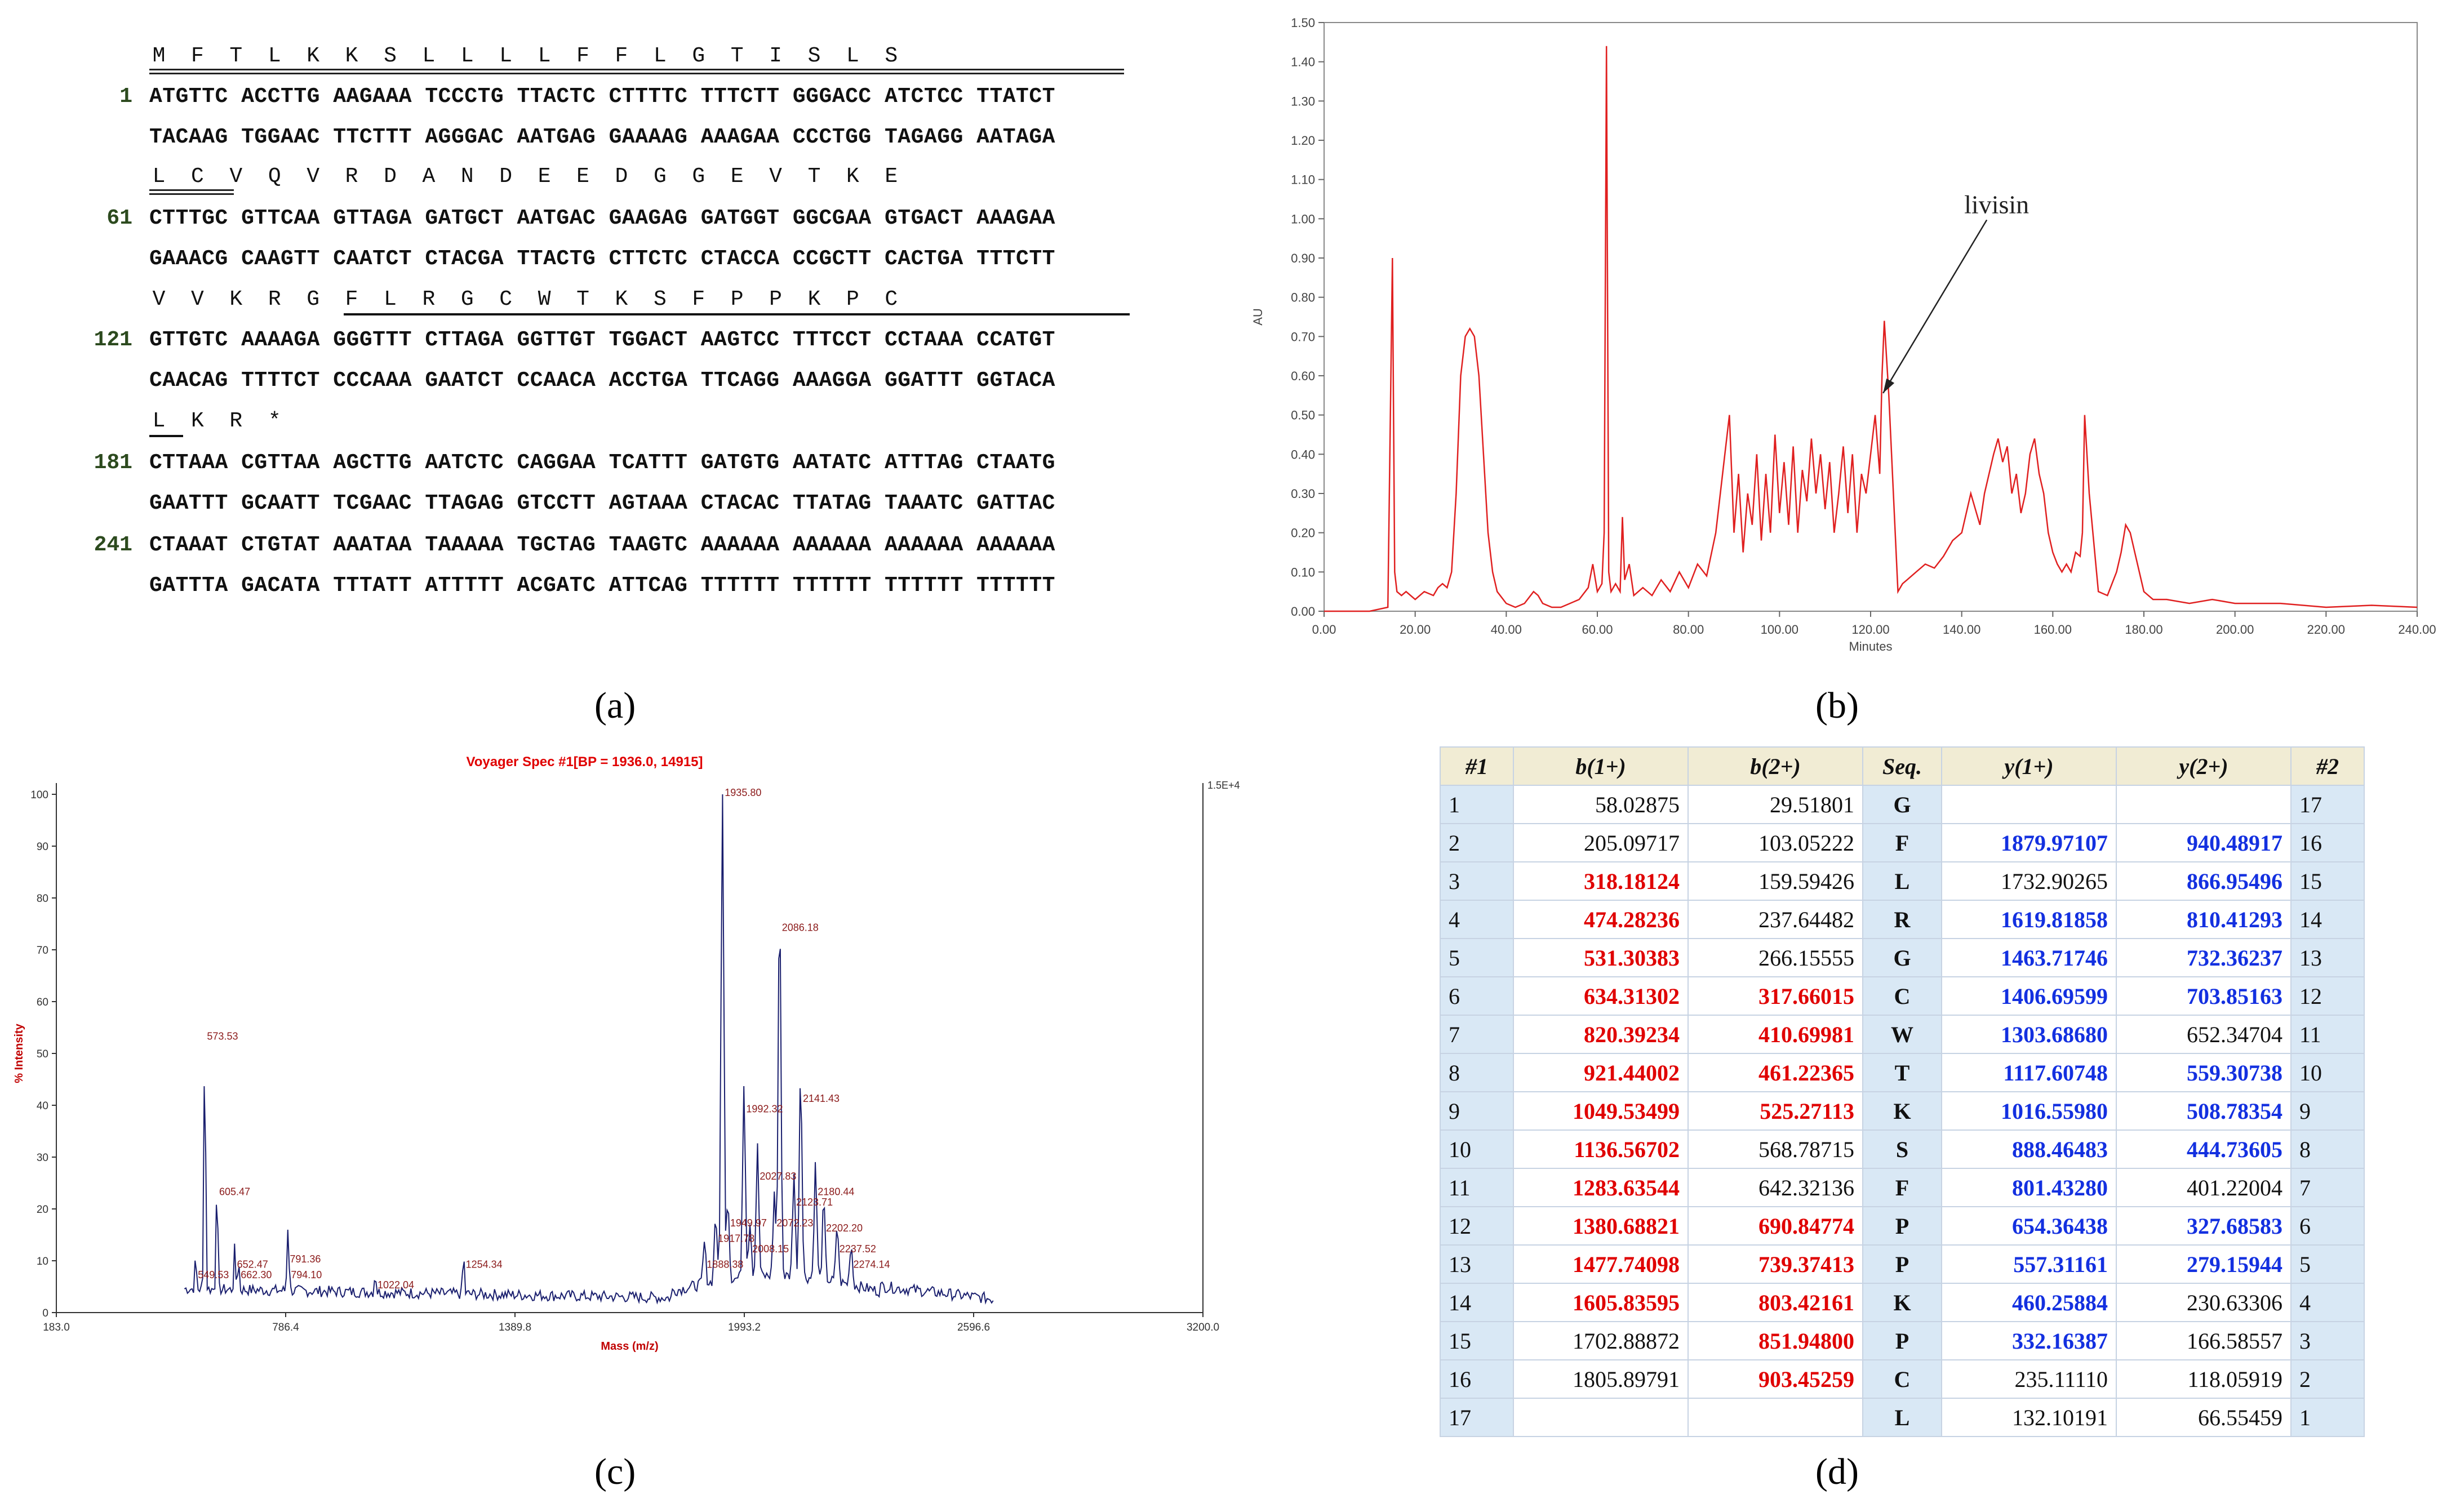 The height and width of the screenshot is (1512, 2438). What do you see at coordinates (736, 1238) in the screenshot?
I see `peak-label: 1917.78` at bounding box center [736, 1238].